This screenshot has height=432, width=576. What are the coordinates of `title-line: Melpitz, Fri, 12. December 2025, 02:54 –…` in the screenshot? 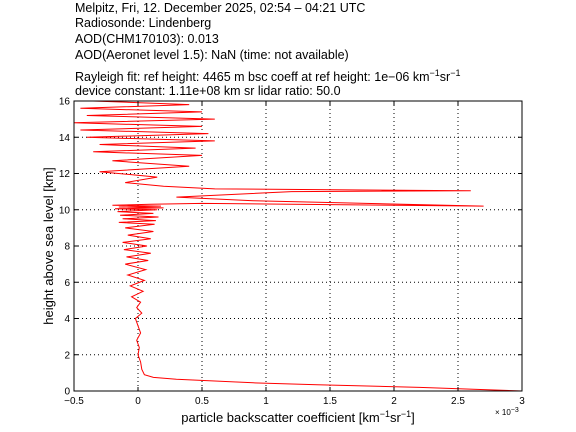 It's located at (220, 8).